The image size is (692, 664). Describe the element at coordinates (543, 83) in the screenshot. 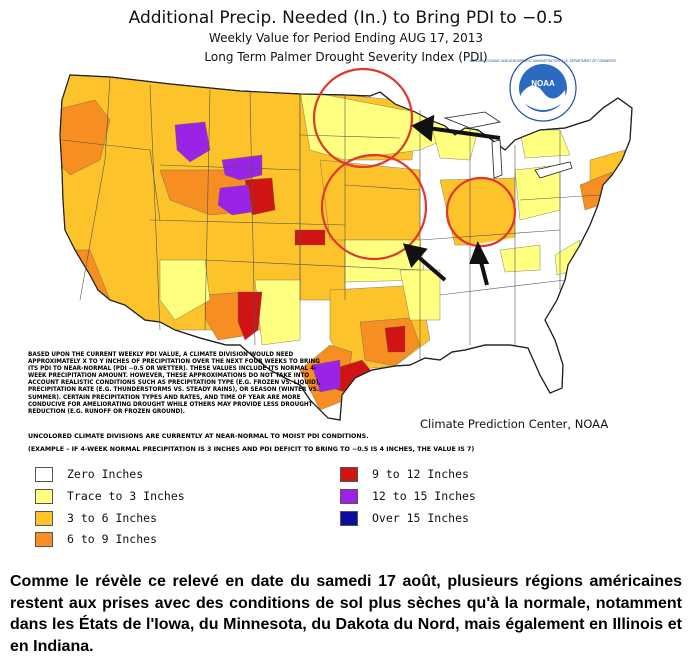

I see `noaa-logo-text: NOAA` at that location.